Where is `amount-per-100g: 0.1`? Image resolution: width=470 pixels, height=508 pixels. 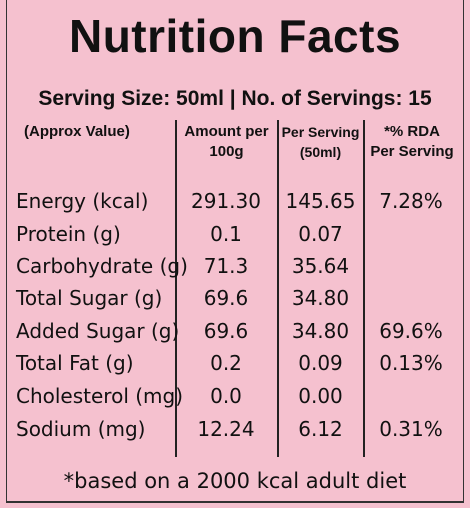 amount-per-100g: 0.1 is located at coordinates (226, 234).